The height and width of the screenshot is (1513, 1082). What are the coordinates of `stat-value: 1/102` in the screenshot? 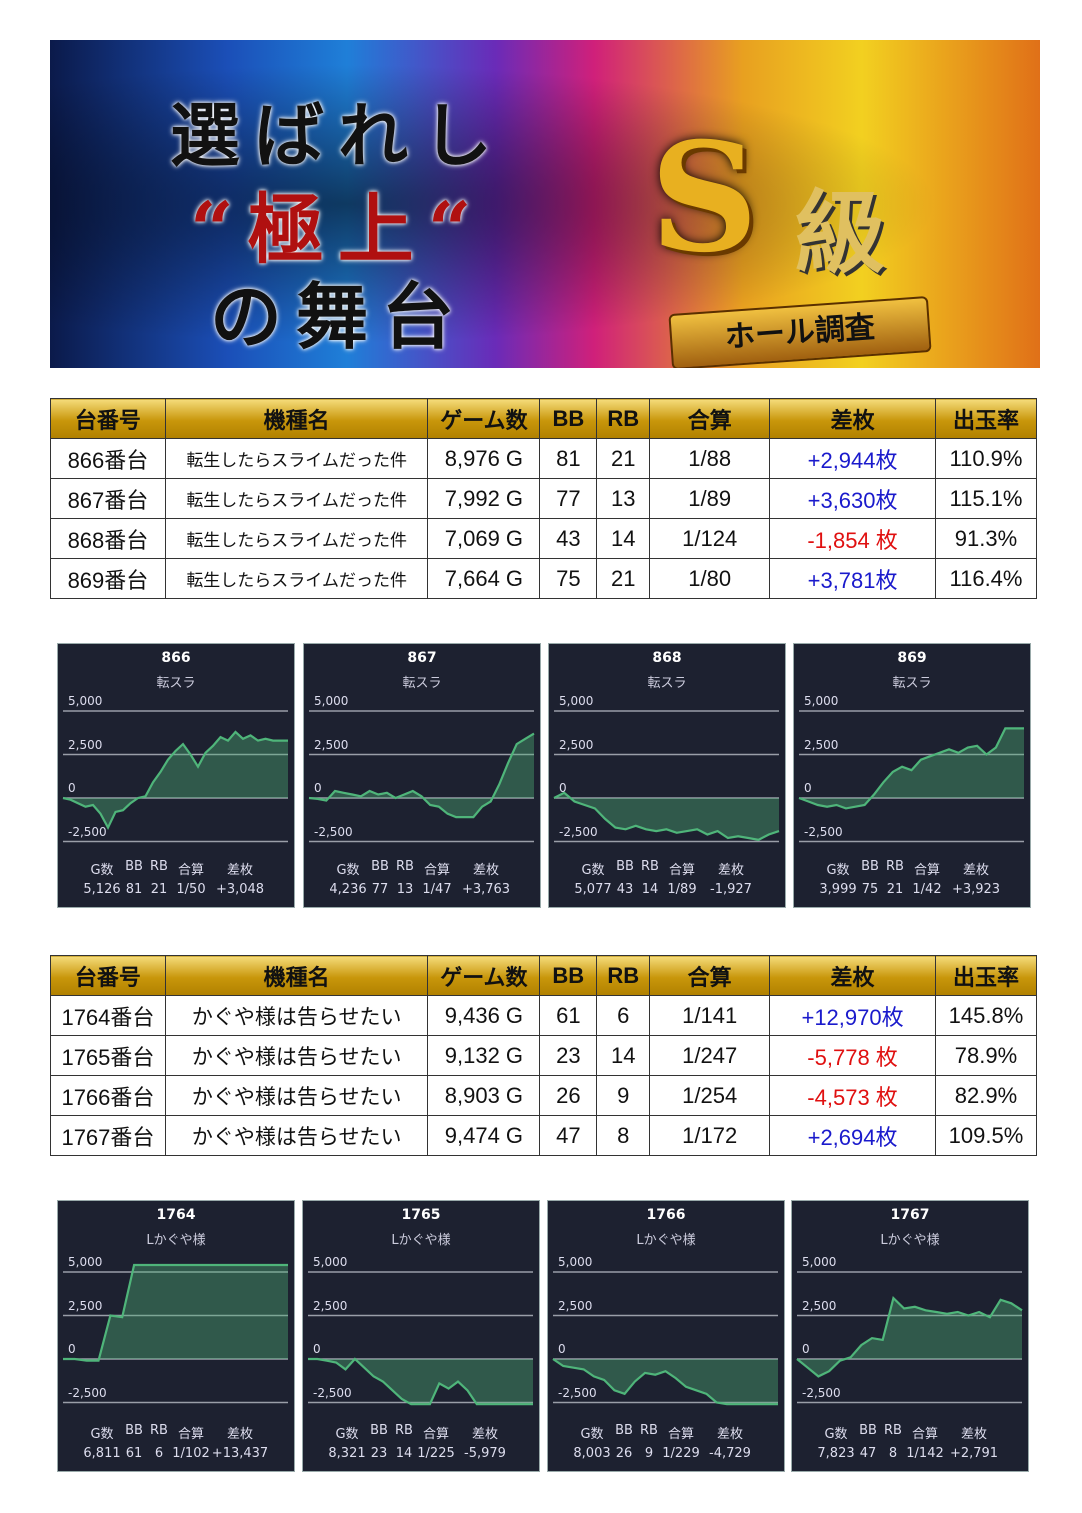 It's located at (191, 1453).